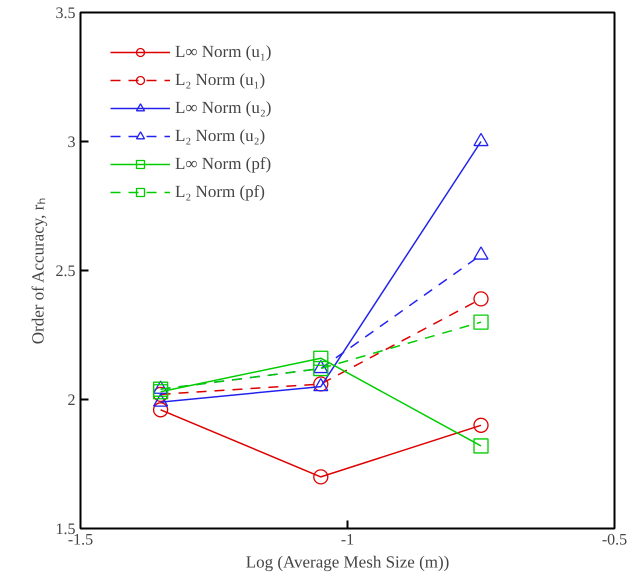 The image size is (629, 574). I want to click on legend-label: L₂ Norm (u₁), so click(220, 80).